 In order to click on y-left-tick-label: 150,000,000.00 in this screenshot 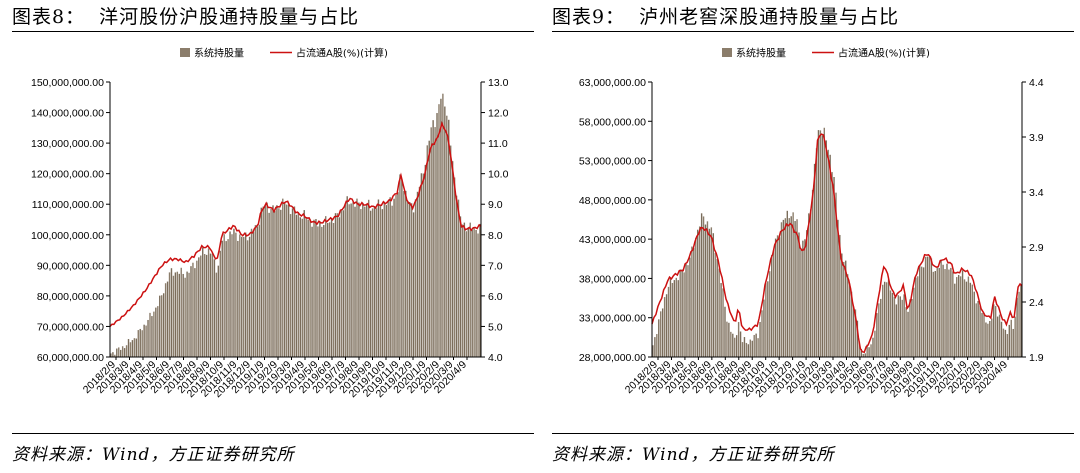, I will do `click(67, 83)`.